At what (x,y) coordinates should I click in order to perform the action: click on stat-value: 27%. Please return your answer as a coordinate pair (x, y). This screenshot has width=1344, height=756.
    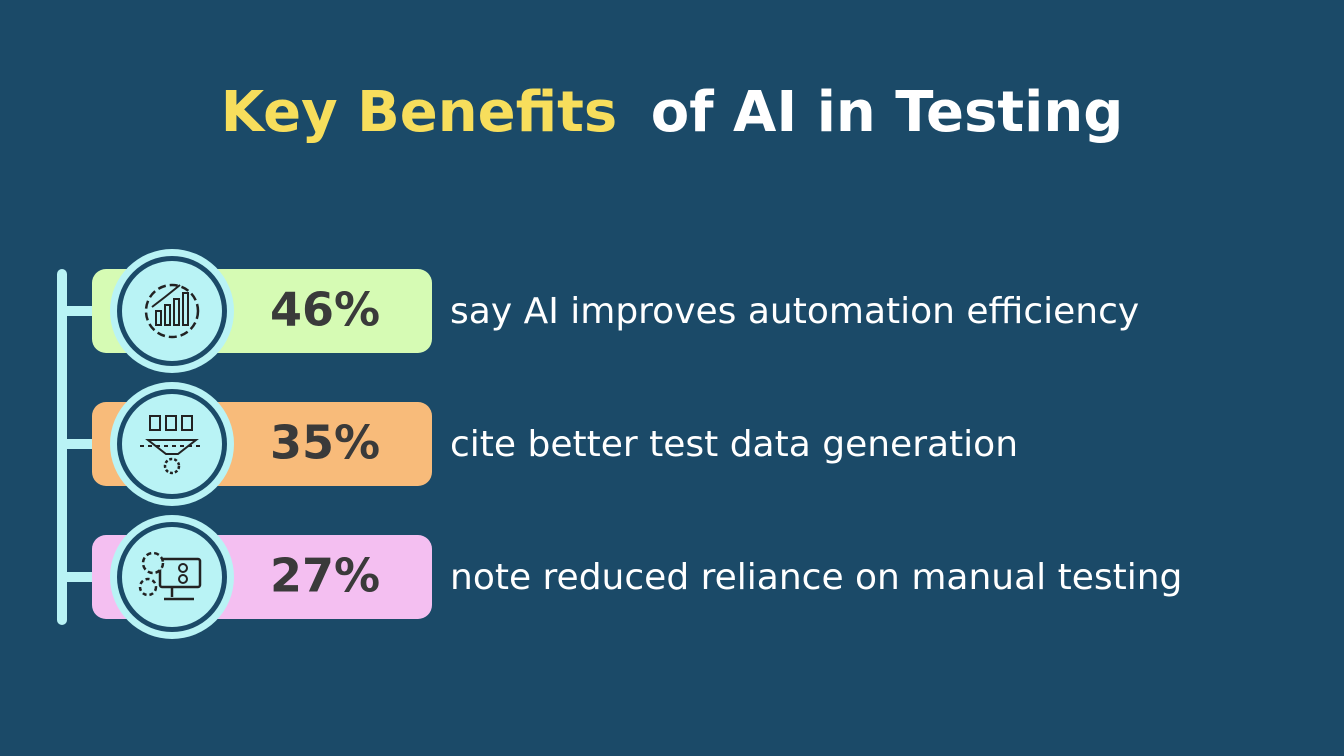
    Looking at the image, I should click on (325, 576).